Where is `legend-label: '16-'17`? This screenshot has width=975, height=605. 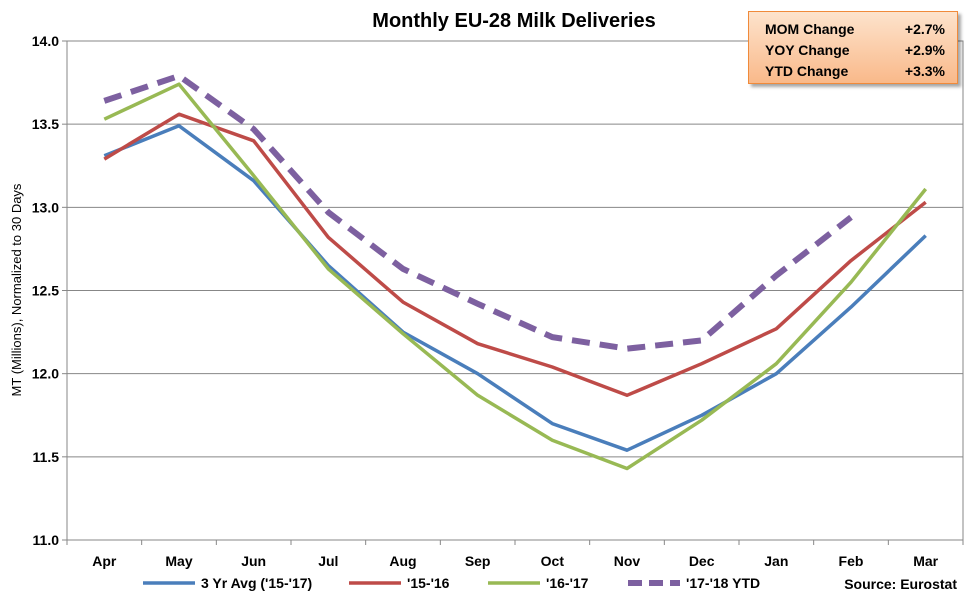 legend-label: '16-'17 is located at coordinates (567, 583).